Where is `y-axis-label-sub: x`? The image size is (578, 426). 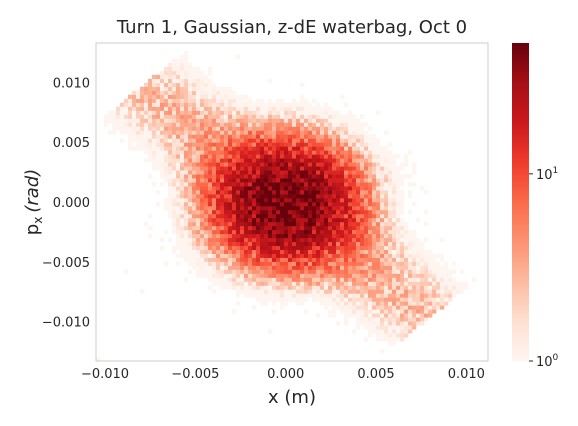 y-axis-label-sub: x is located at coordinates (38, 220).